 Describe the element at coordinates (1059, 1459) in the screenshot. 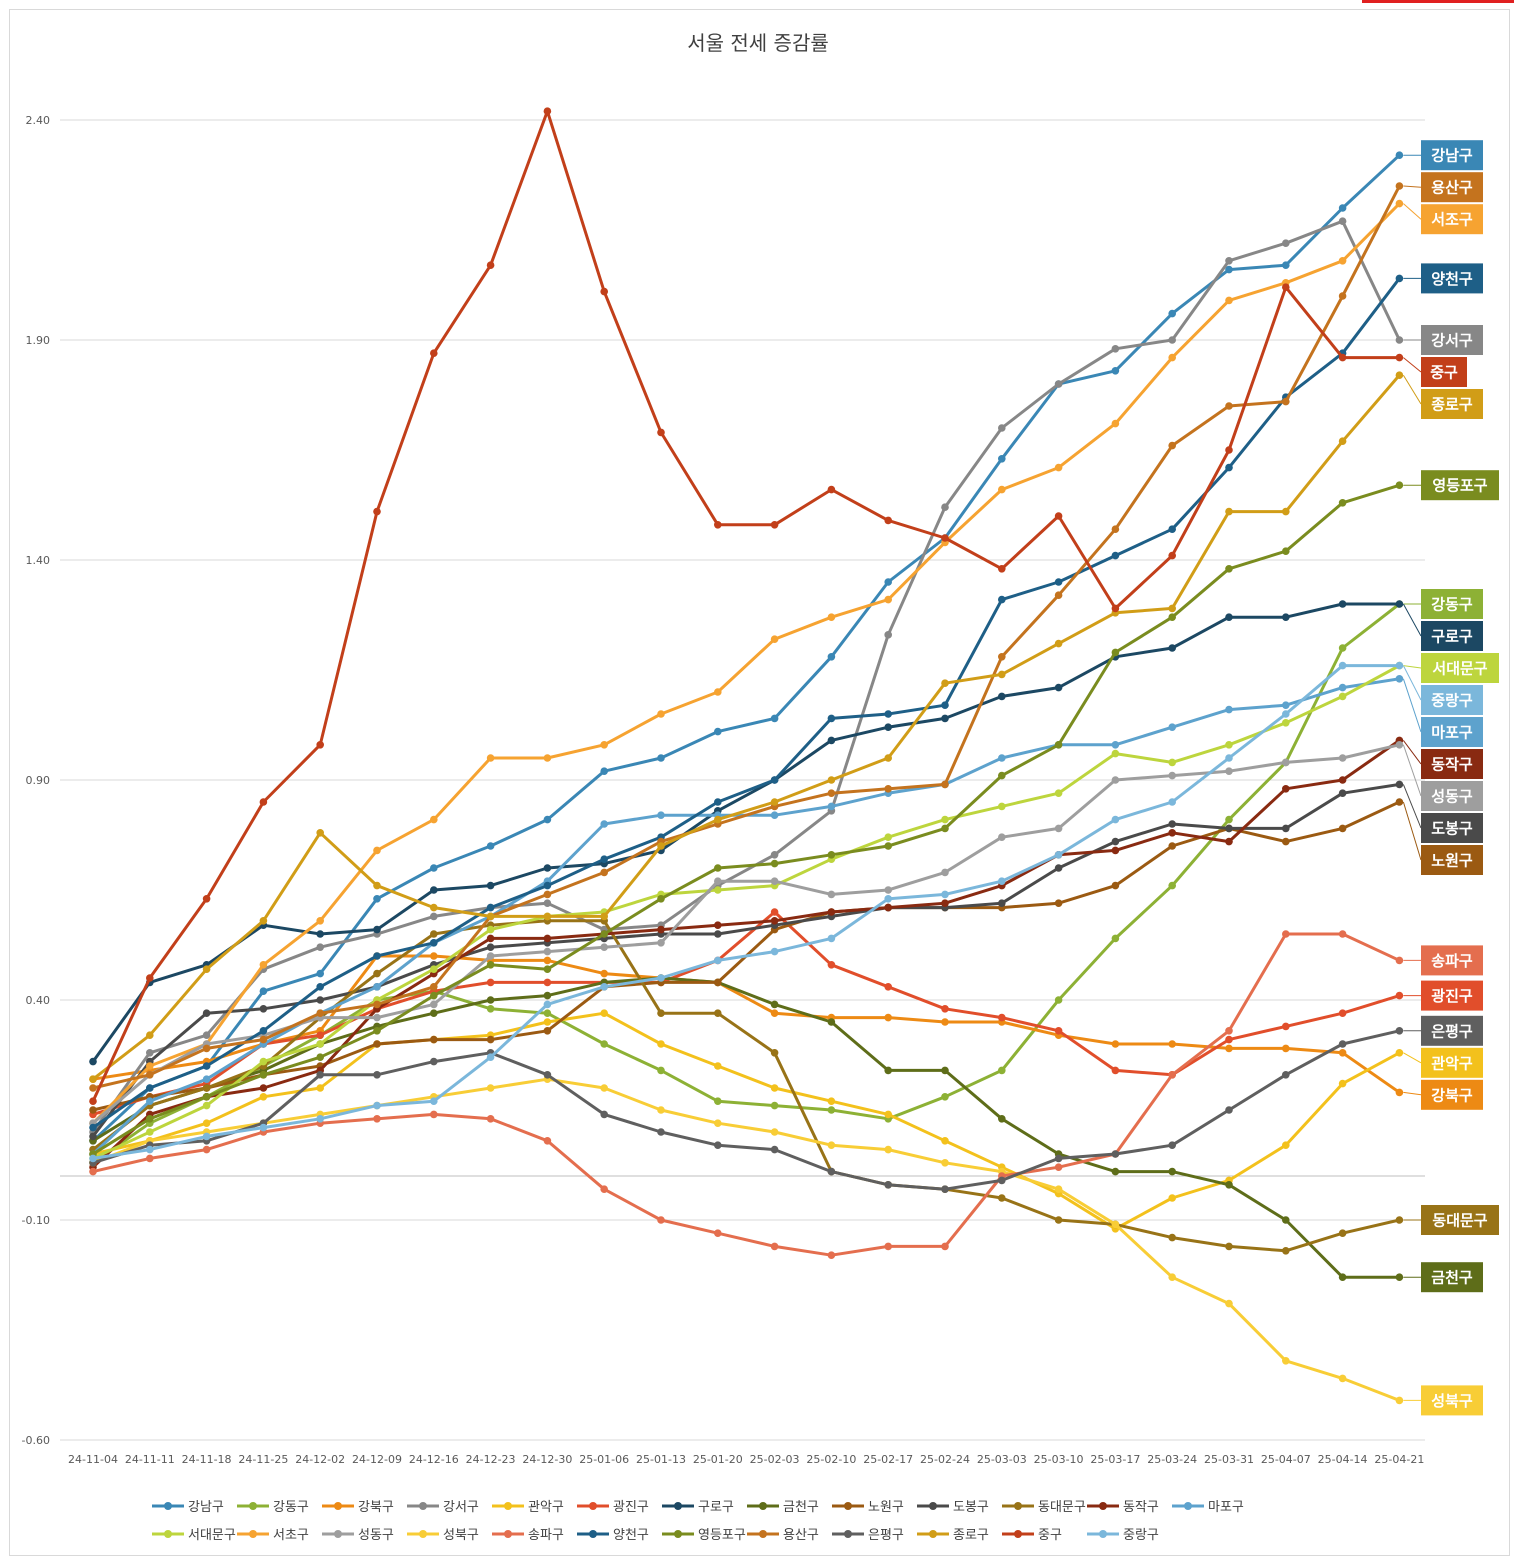

I see `x-tick-label: 25-03-10` at that location.